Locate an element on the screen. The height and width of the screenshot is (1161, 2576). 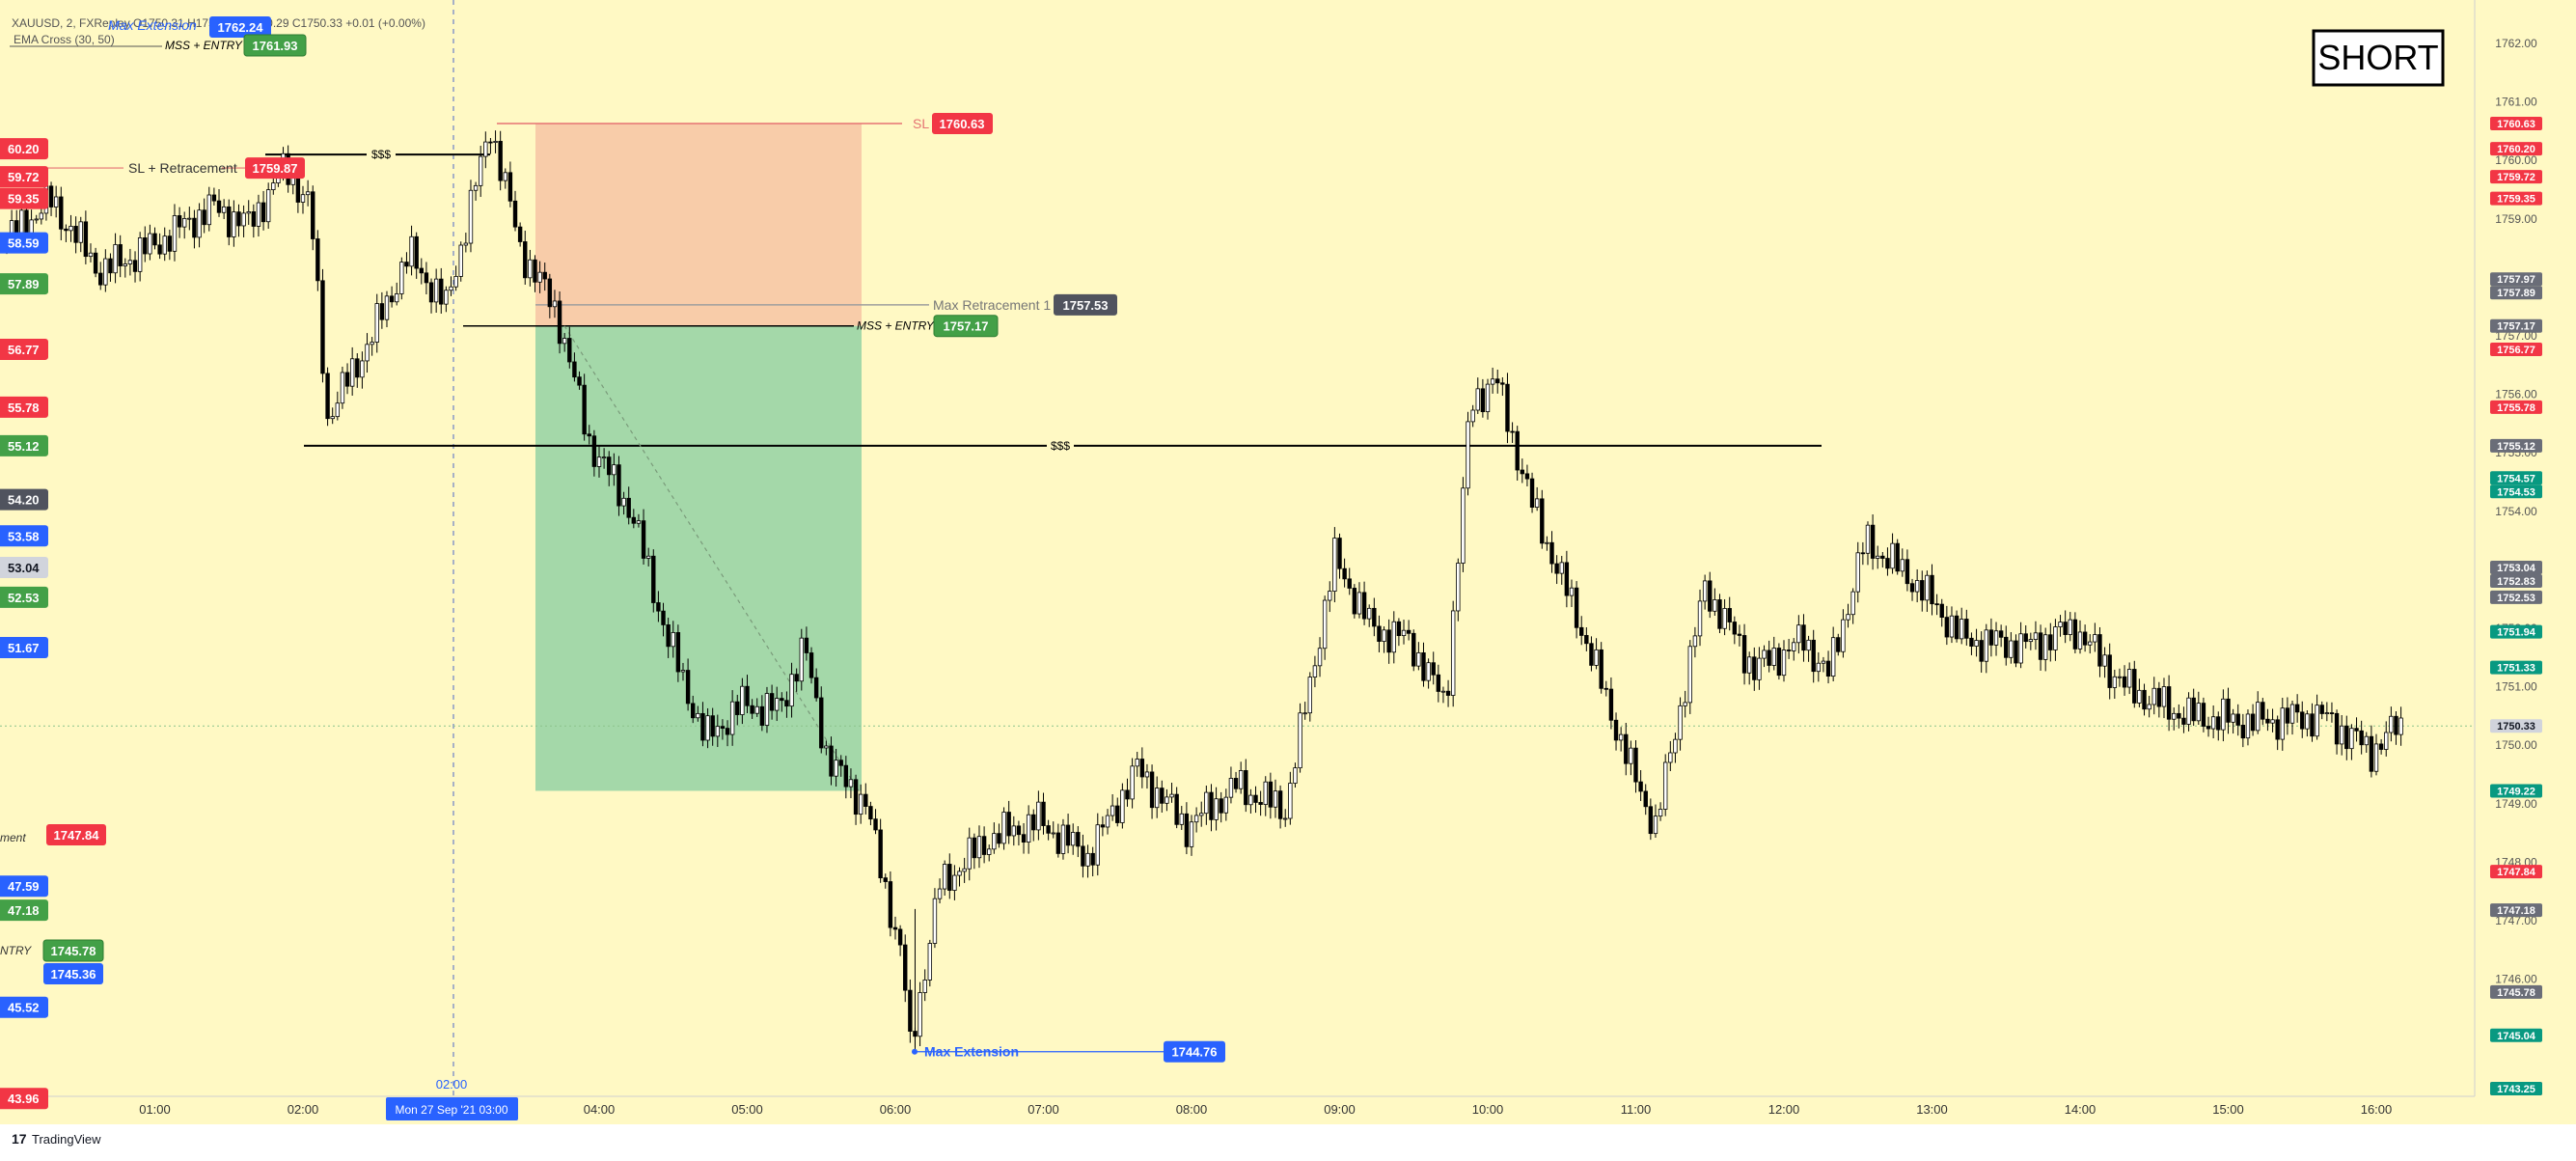
time-tick: 09:00 is located at coordinates (1340, 1109).